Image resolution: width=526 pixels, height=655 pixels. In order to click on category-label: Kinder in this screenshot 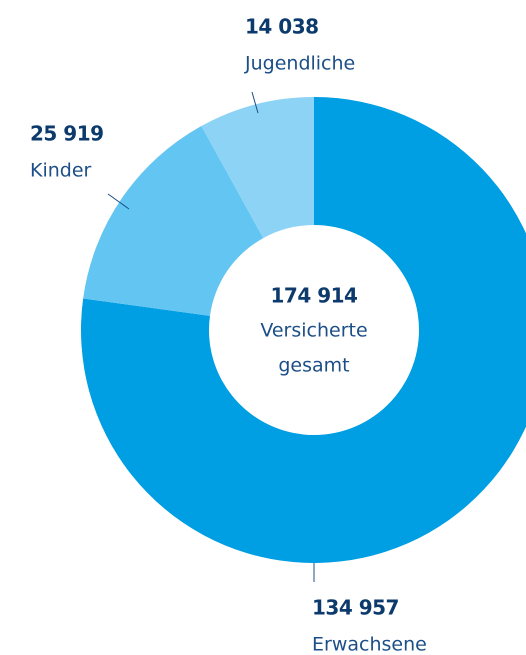, I will do `click(61, 171)`.